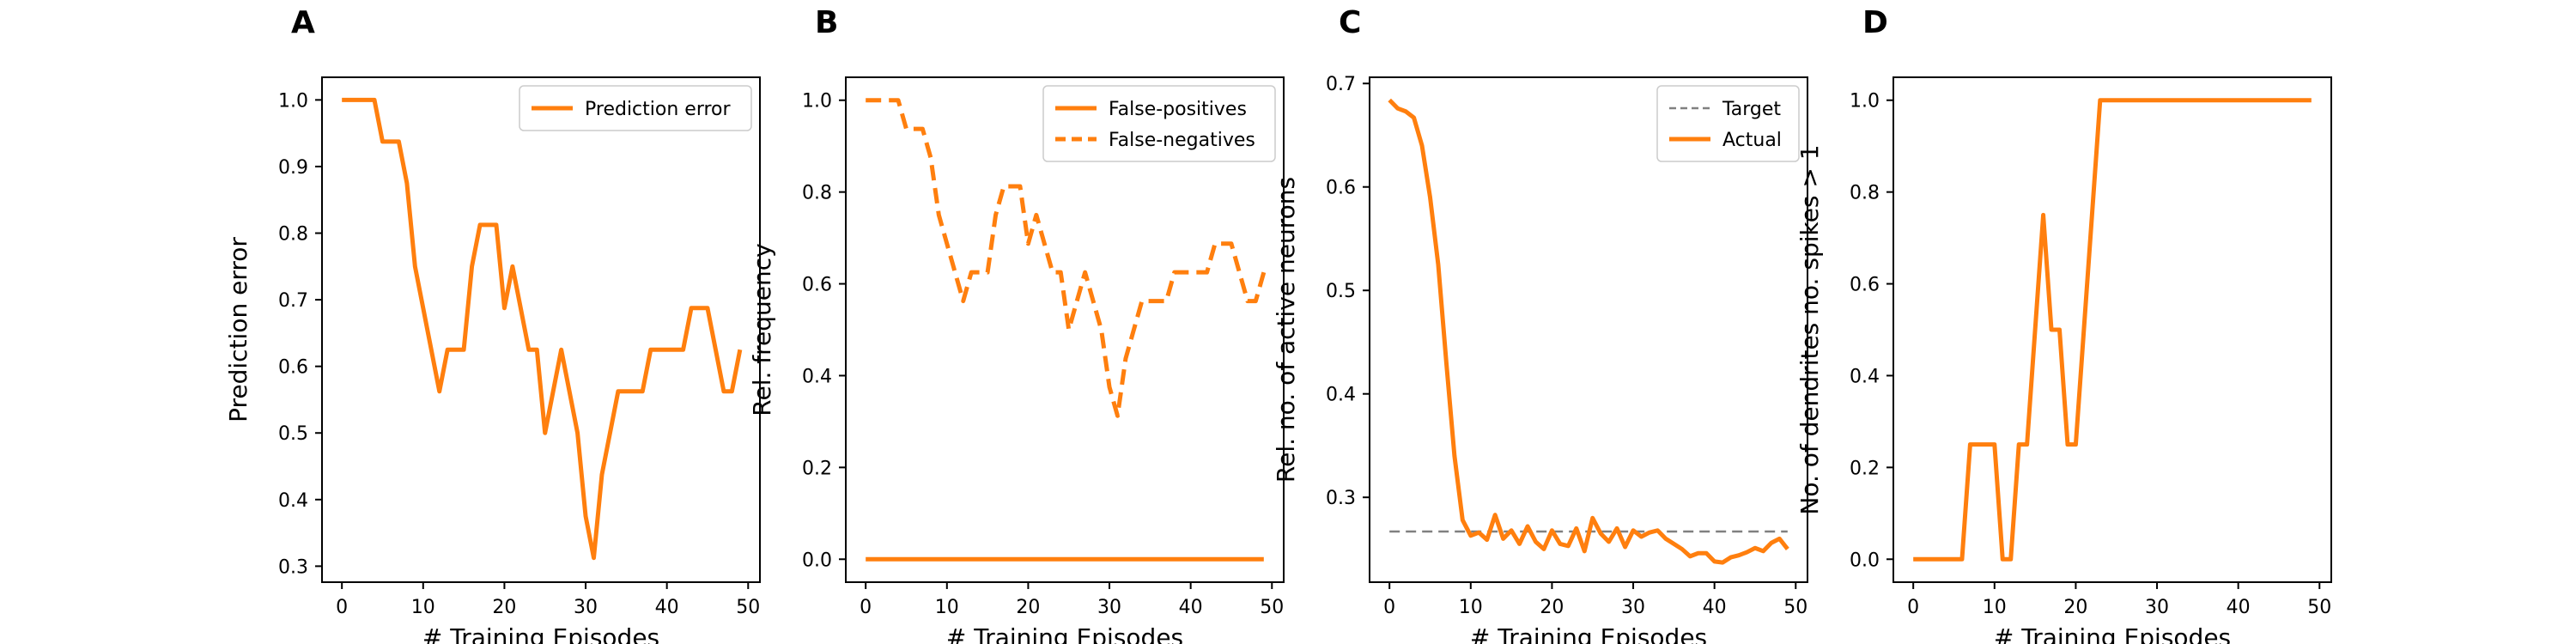  I want to click on legend-entry: Actual, so click(1752, 140).